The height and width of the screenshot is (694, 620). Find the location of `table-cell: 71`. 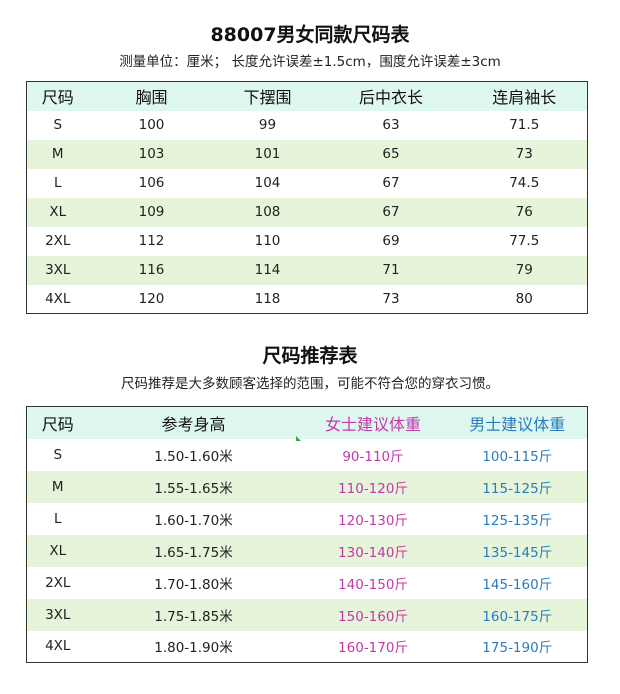

table-cell: 71 is located at coordinates (391, 270).